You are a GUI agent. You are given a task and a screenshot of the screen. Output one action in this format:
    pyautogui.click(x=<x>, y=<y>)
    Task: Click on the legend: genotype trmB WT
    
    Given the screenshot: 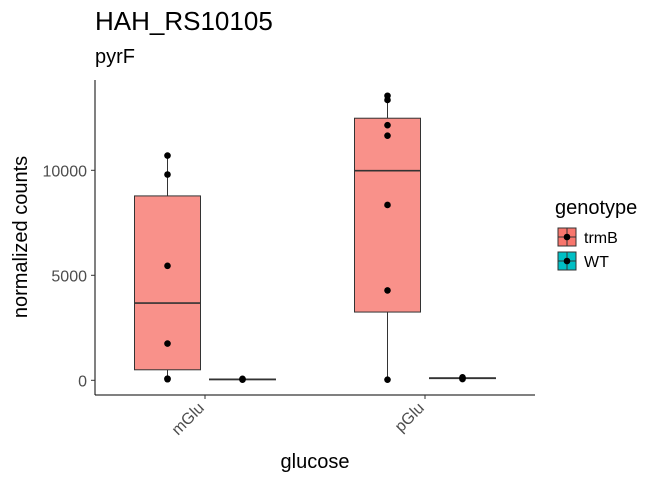 What is the action you would take?
    pyautogui.click(x=596, y=234)
    